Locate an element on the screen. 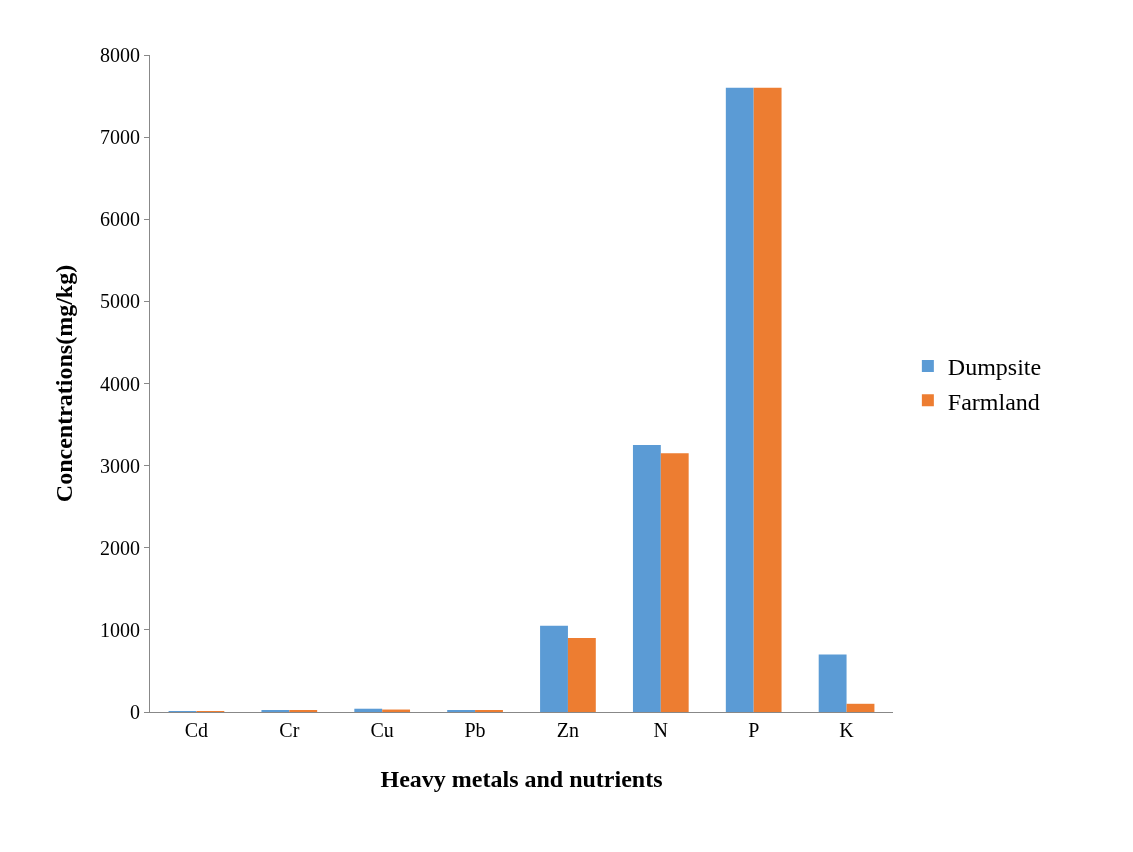  x-tick-label: Cd is located at coordinates (196, 730).